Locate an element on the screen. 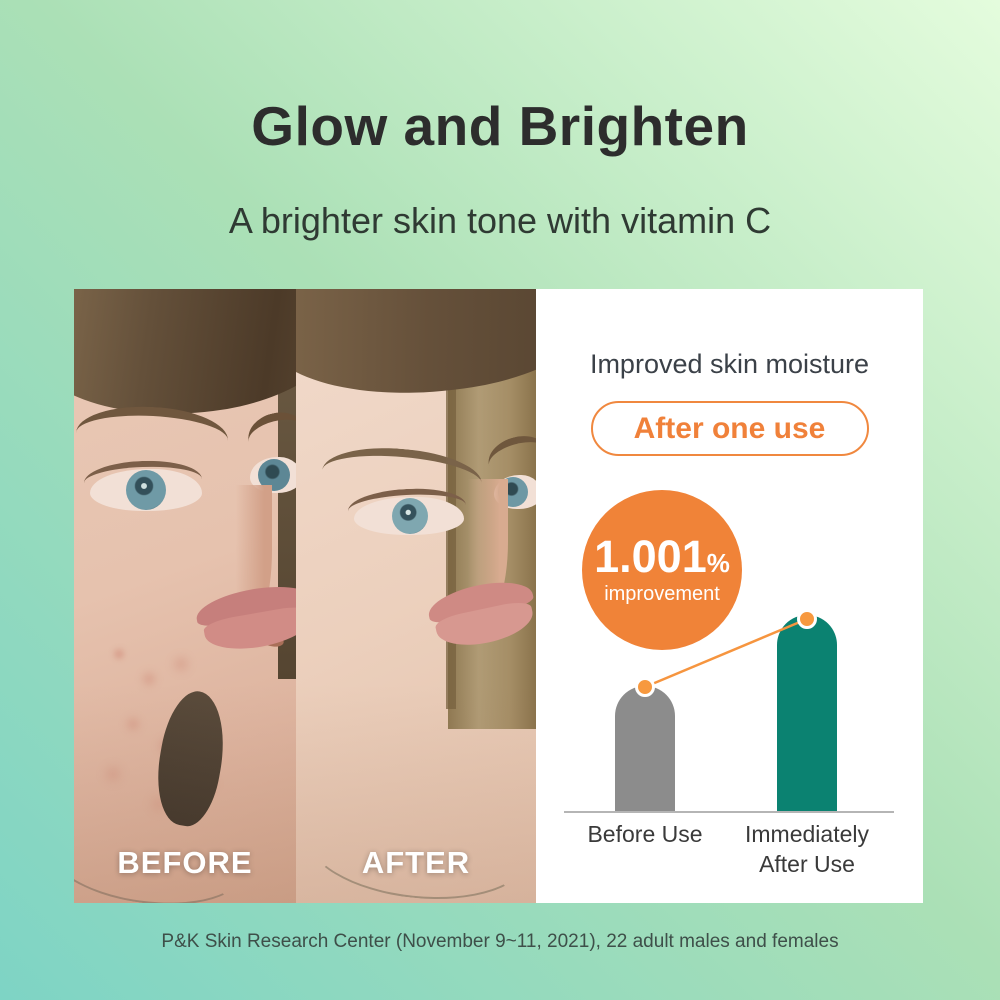 The height and width of the screenshot is (1000, 1000). after-left-eye is located at coordinates (409, 516).